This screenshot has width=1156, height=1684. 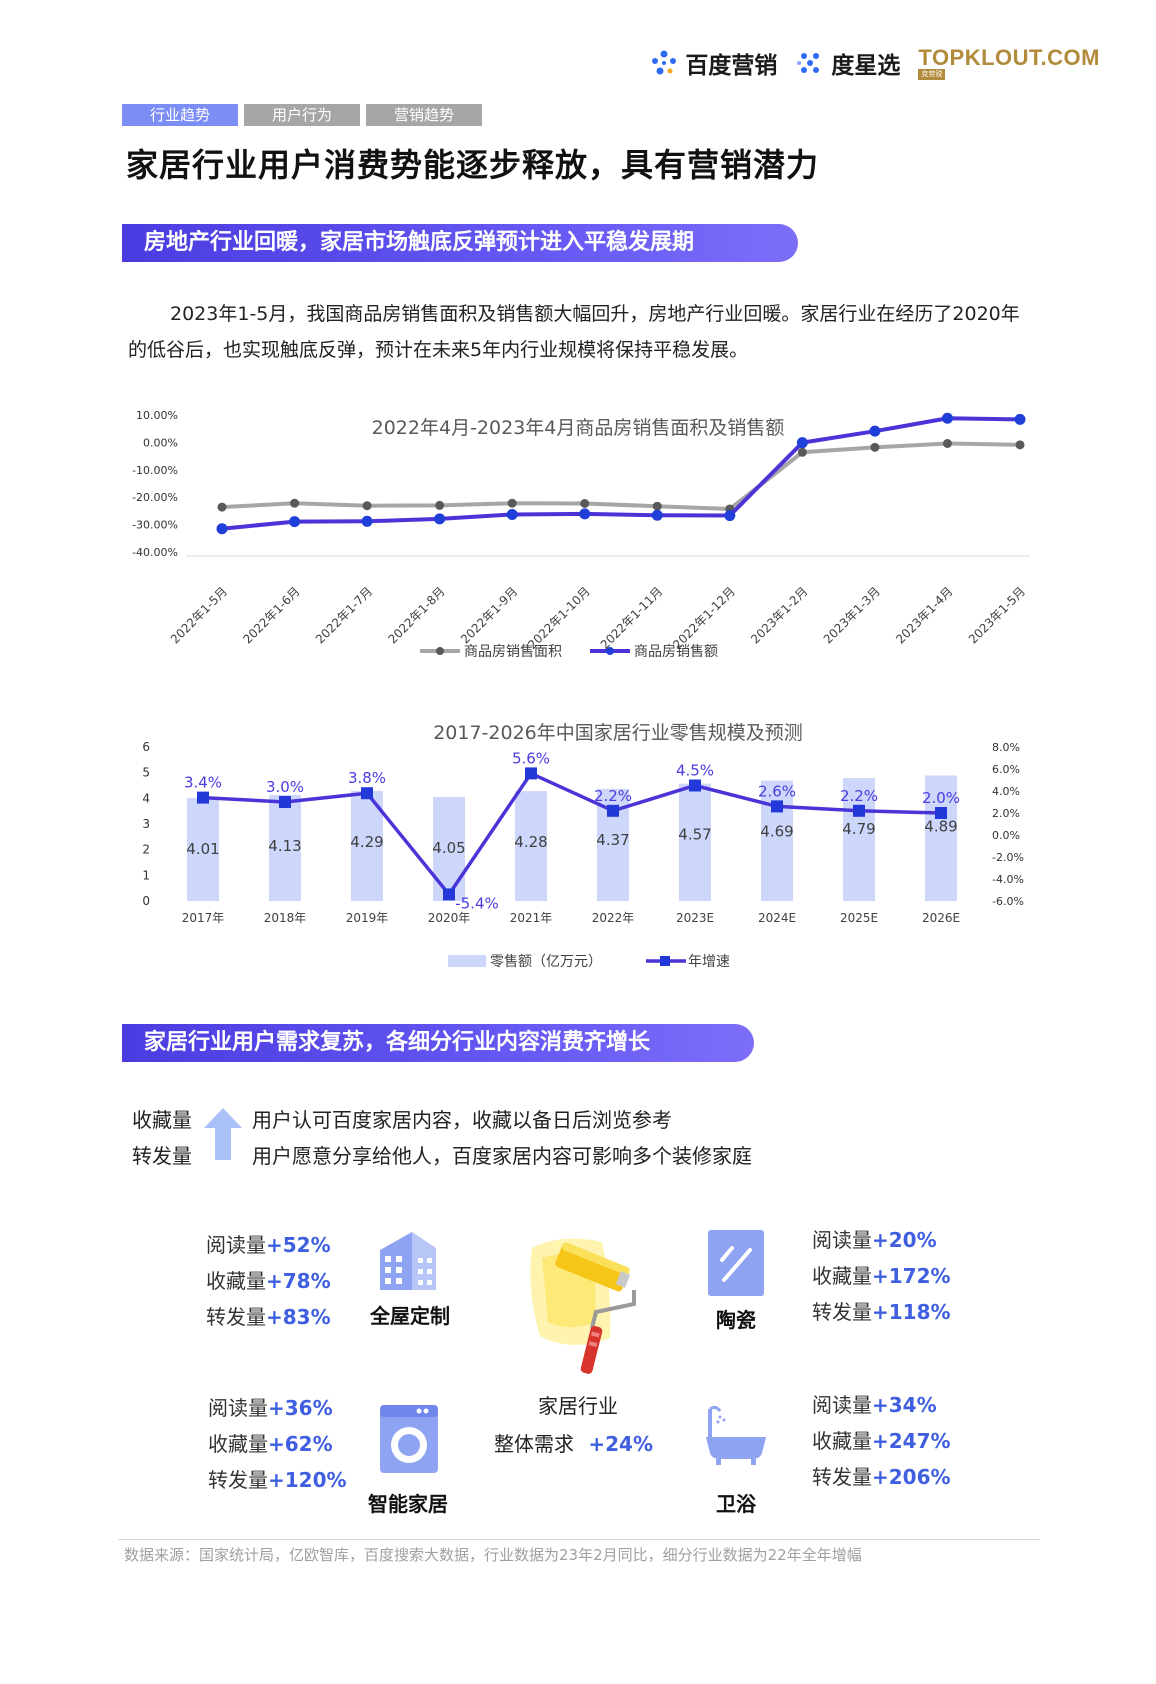 What do you see at coordinates (440, 651) in the screenshot?
I see `legend-marker` at bounding box center [440, 651].